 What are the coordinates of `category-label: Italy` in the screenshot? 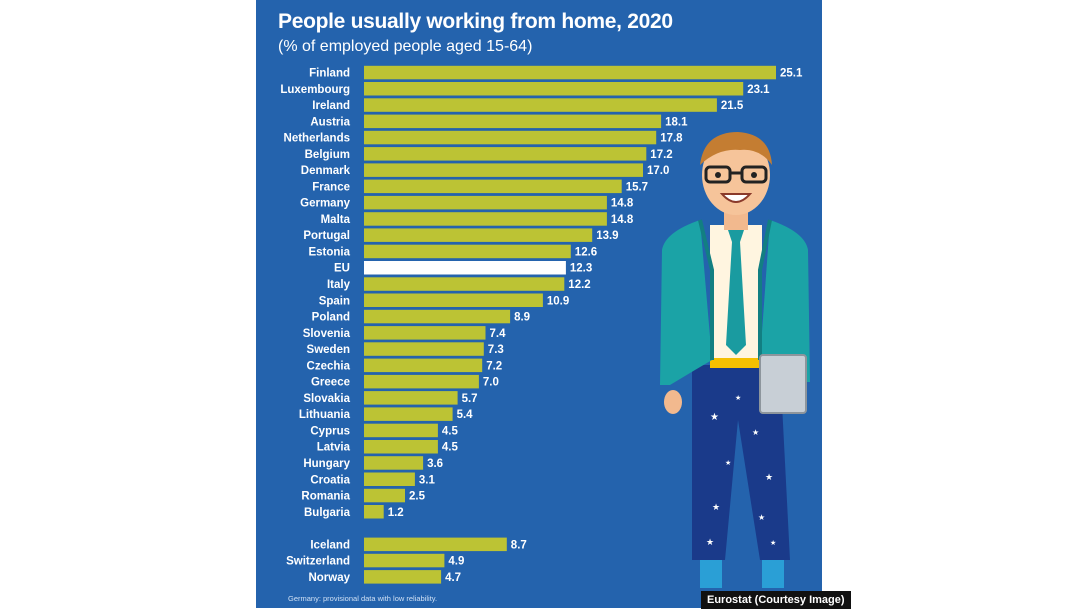 It's located at (339, 285).